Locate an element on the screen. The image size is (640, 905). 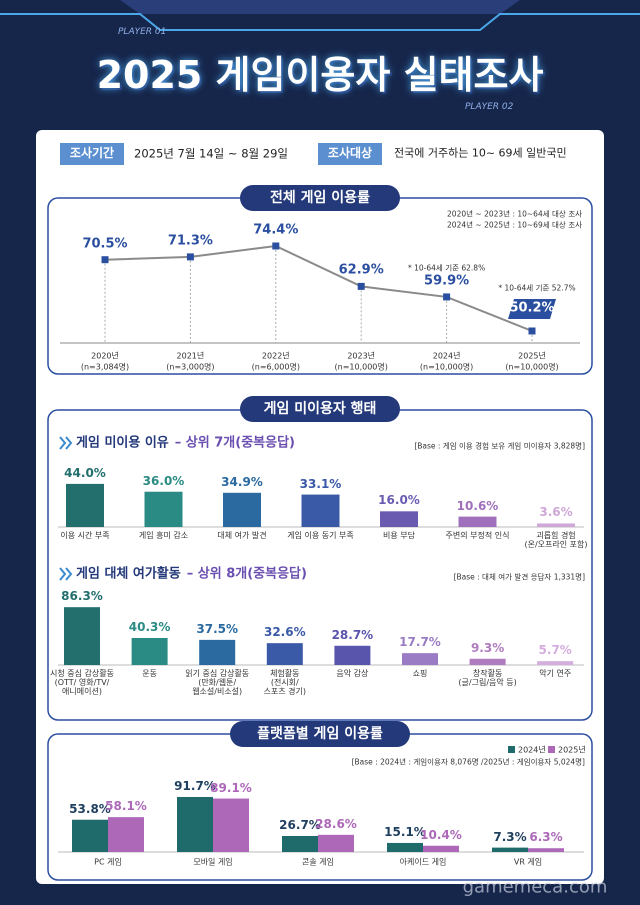
note: 2024년 ~ 2025년 : 10~69세 대상 조사 is located at coordinates (514, 225).